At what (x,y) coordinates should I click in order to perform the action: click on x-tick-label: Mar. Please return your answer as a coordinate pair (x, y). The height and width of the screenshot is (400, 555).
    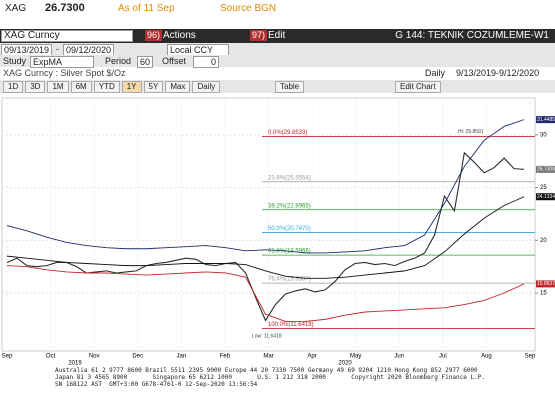
    Looking at the image, I should click on (268, 357).